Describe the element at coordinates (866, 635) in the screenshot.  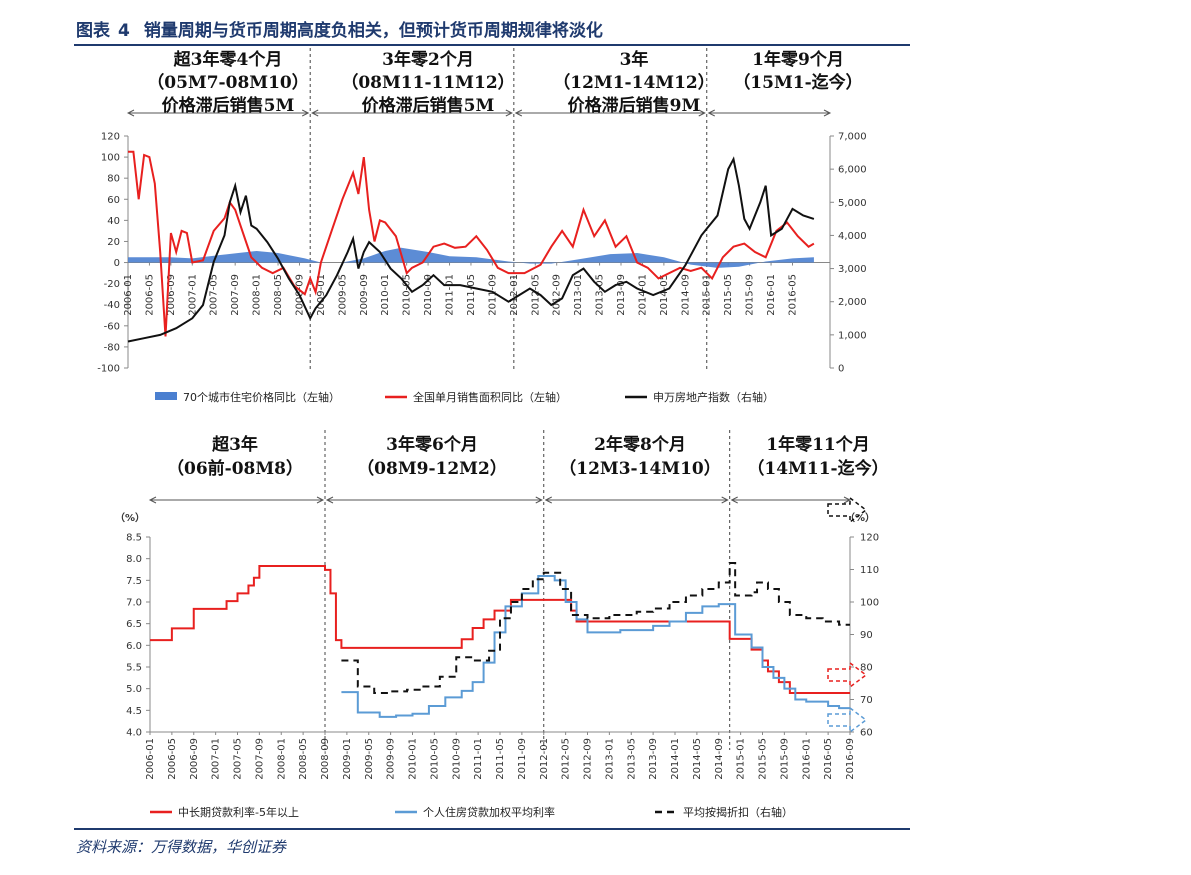
I see `right-axis-tick-label: 90` at that location.